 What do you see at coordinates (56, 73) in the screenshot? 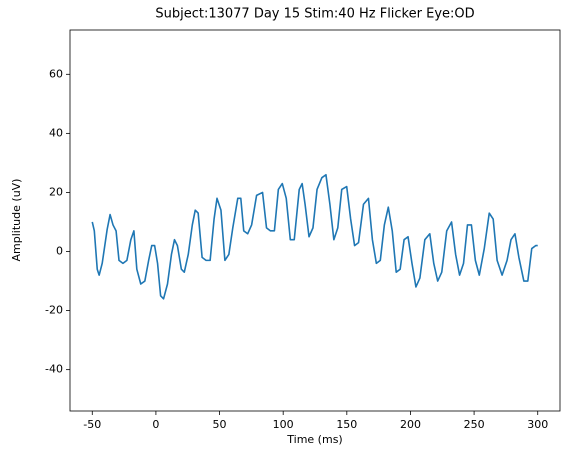
I see `y-tick-label: 60` at bounding box center [56, 73].